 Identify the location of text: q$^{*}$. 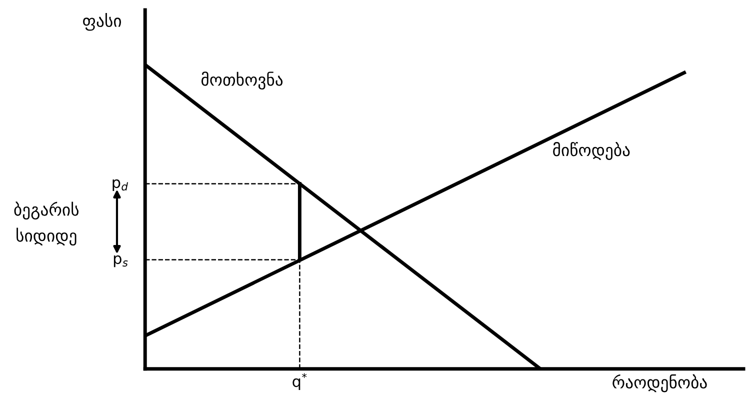
(299, 381).